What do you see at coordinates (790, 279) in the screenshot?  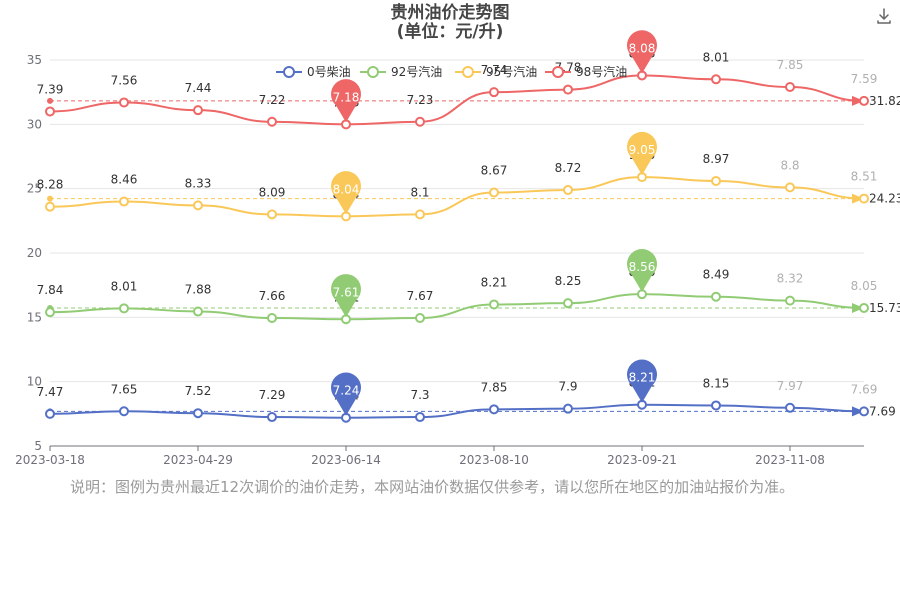 I see `data-label: 8.32` at bounding box center [790, 279].